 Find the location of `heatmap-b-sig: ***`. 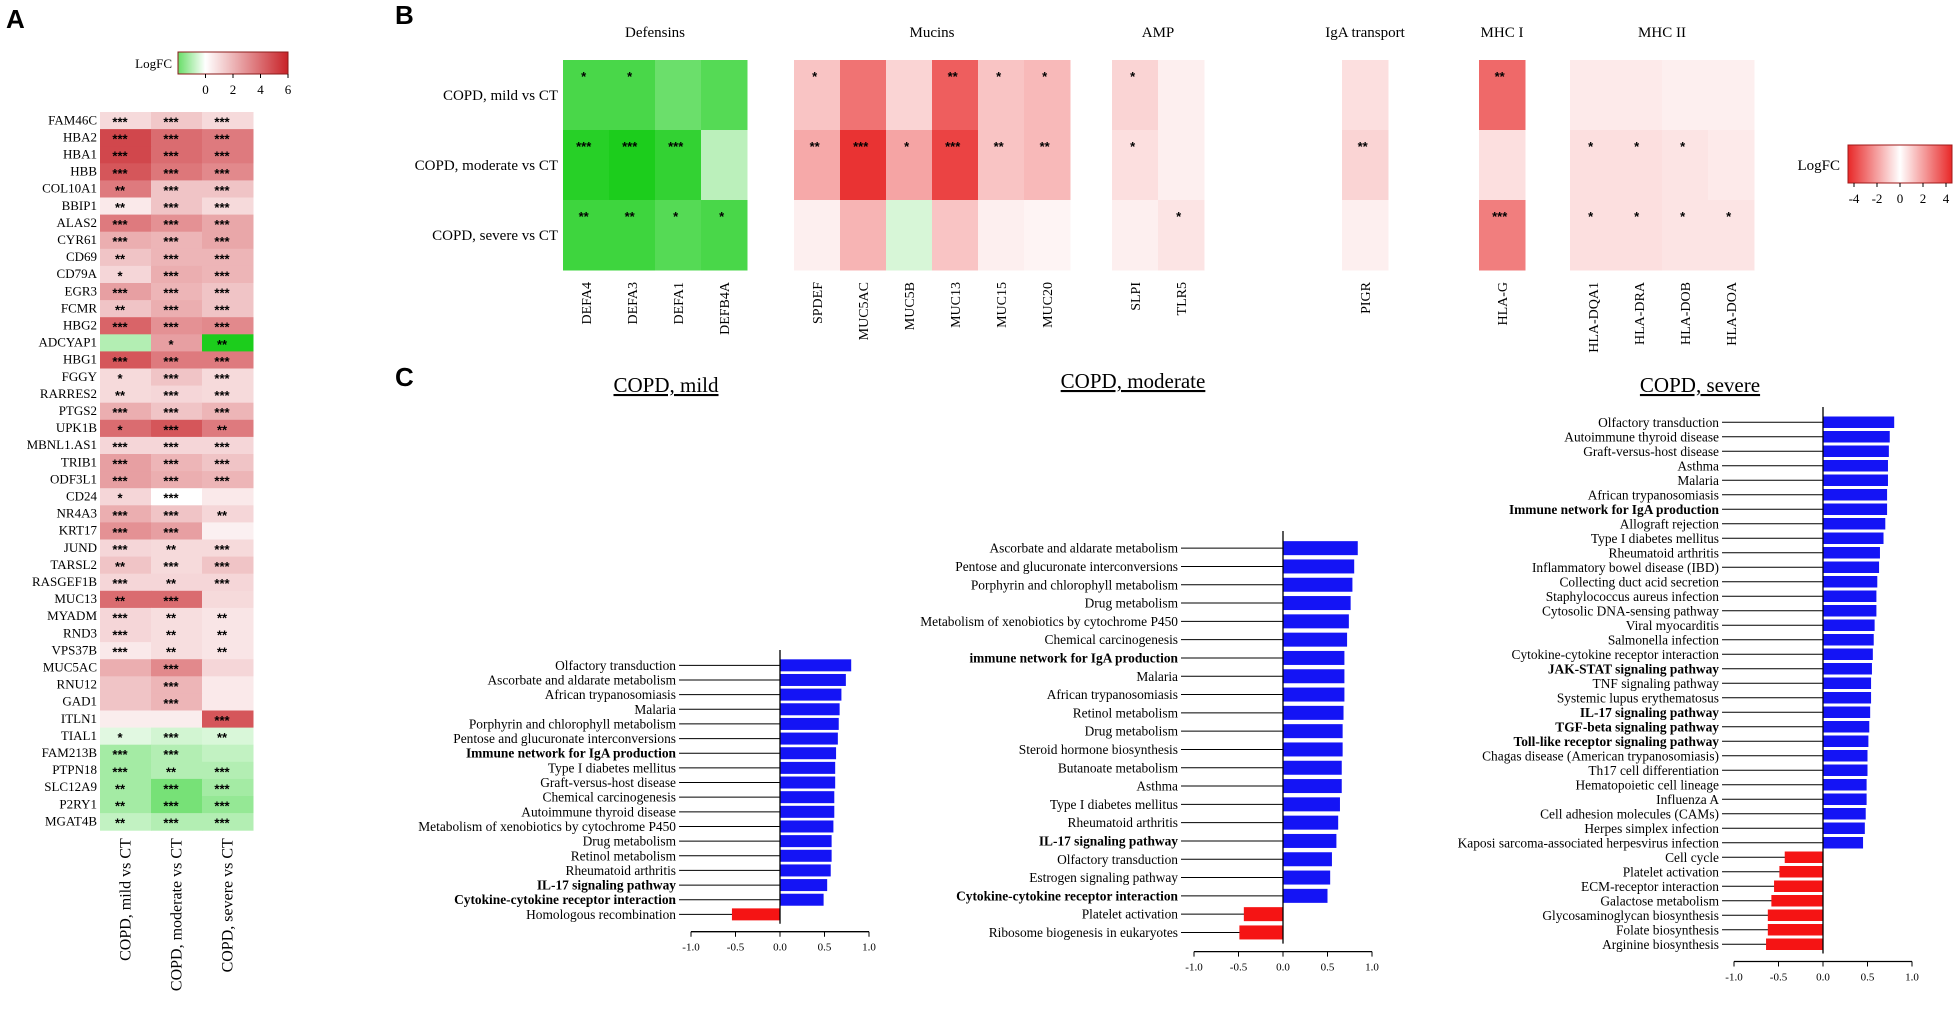

heatmap-b-sig: *** is located at coordinates (861, 146).